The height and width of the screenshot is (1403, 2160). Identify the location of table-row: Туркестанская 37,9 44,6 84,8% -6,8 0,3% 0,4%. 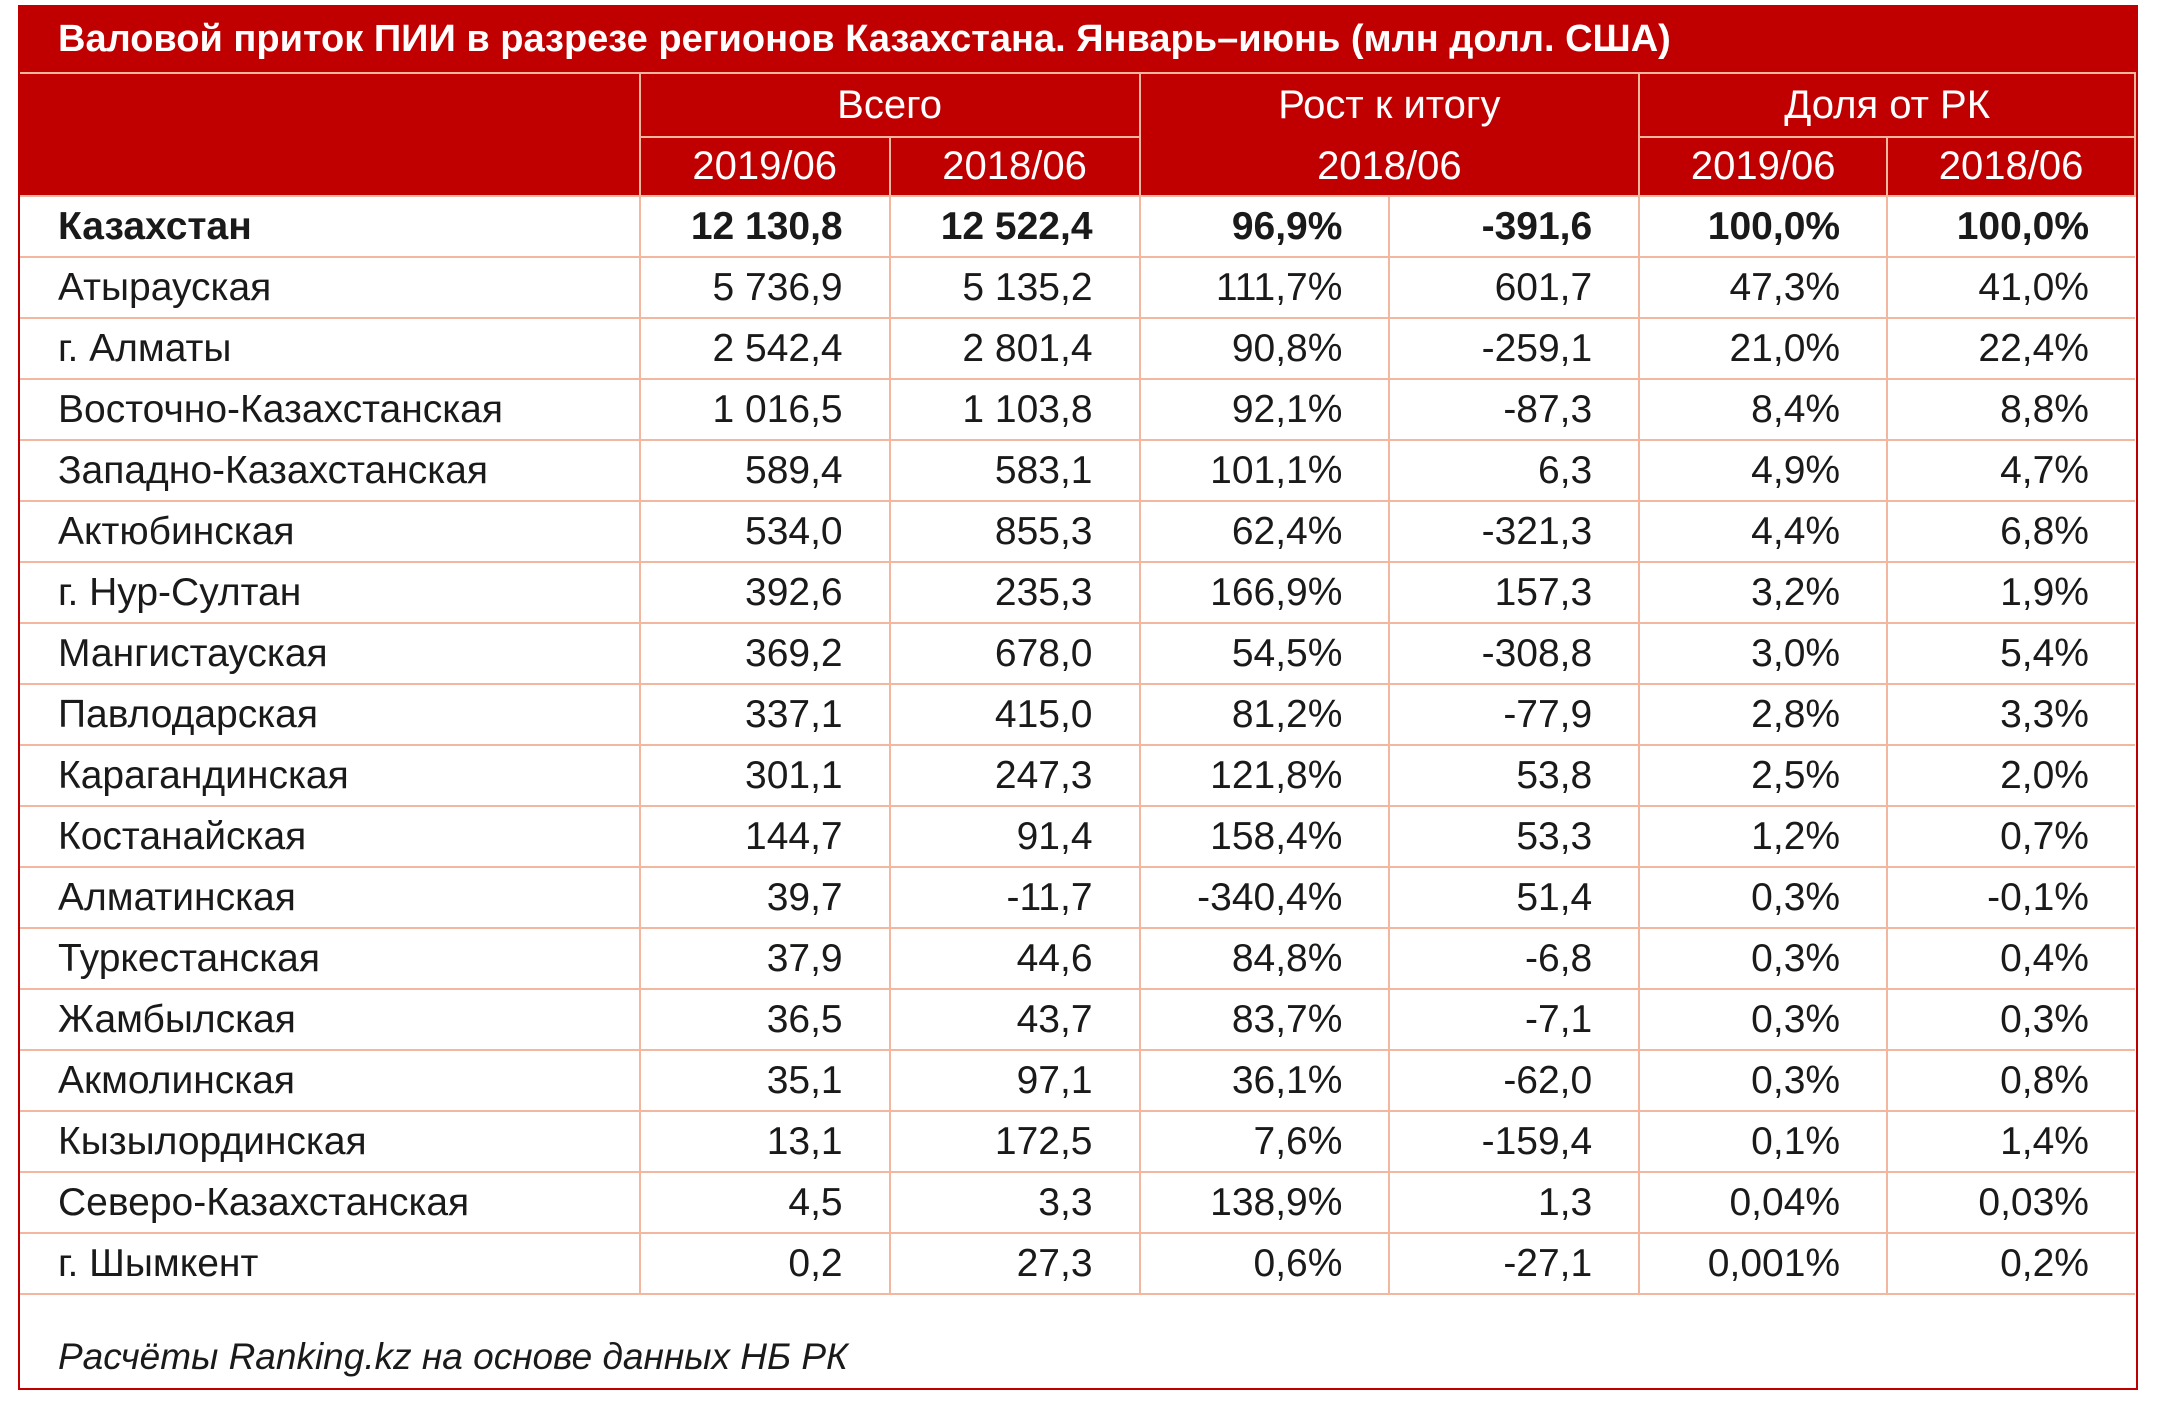
(1077, 958).